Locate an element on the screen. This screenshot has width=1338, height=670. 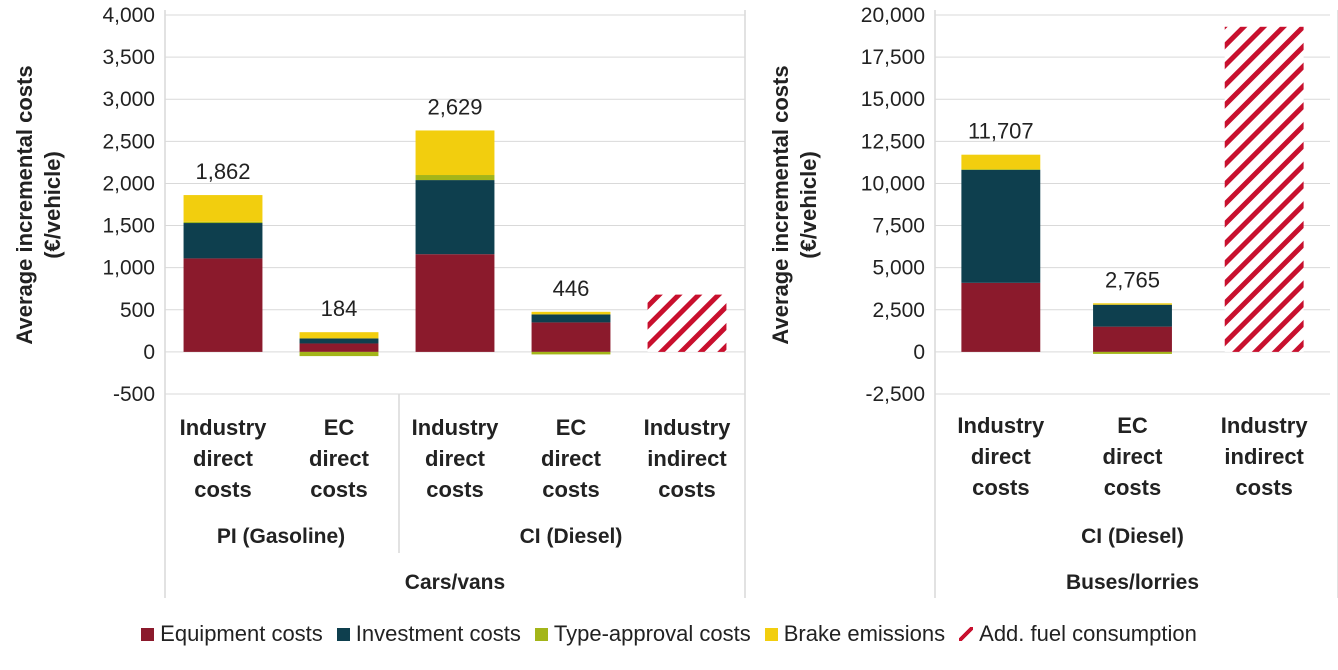
legend-item: Add. fuel consumption is located at coordinates (1078, 634).